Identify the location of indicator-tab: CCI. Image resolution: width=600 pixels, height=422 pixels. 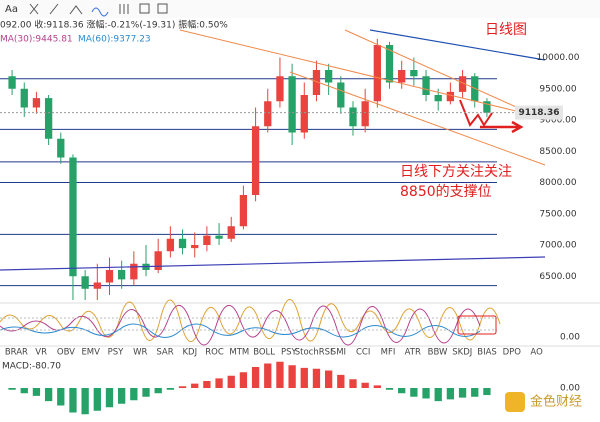
(363, 353).